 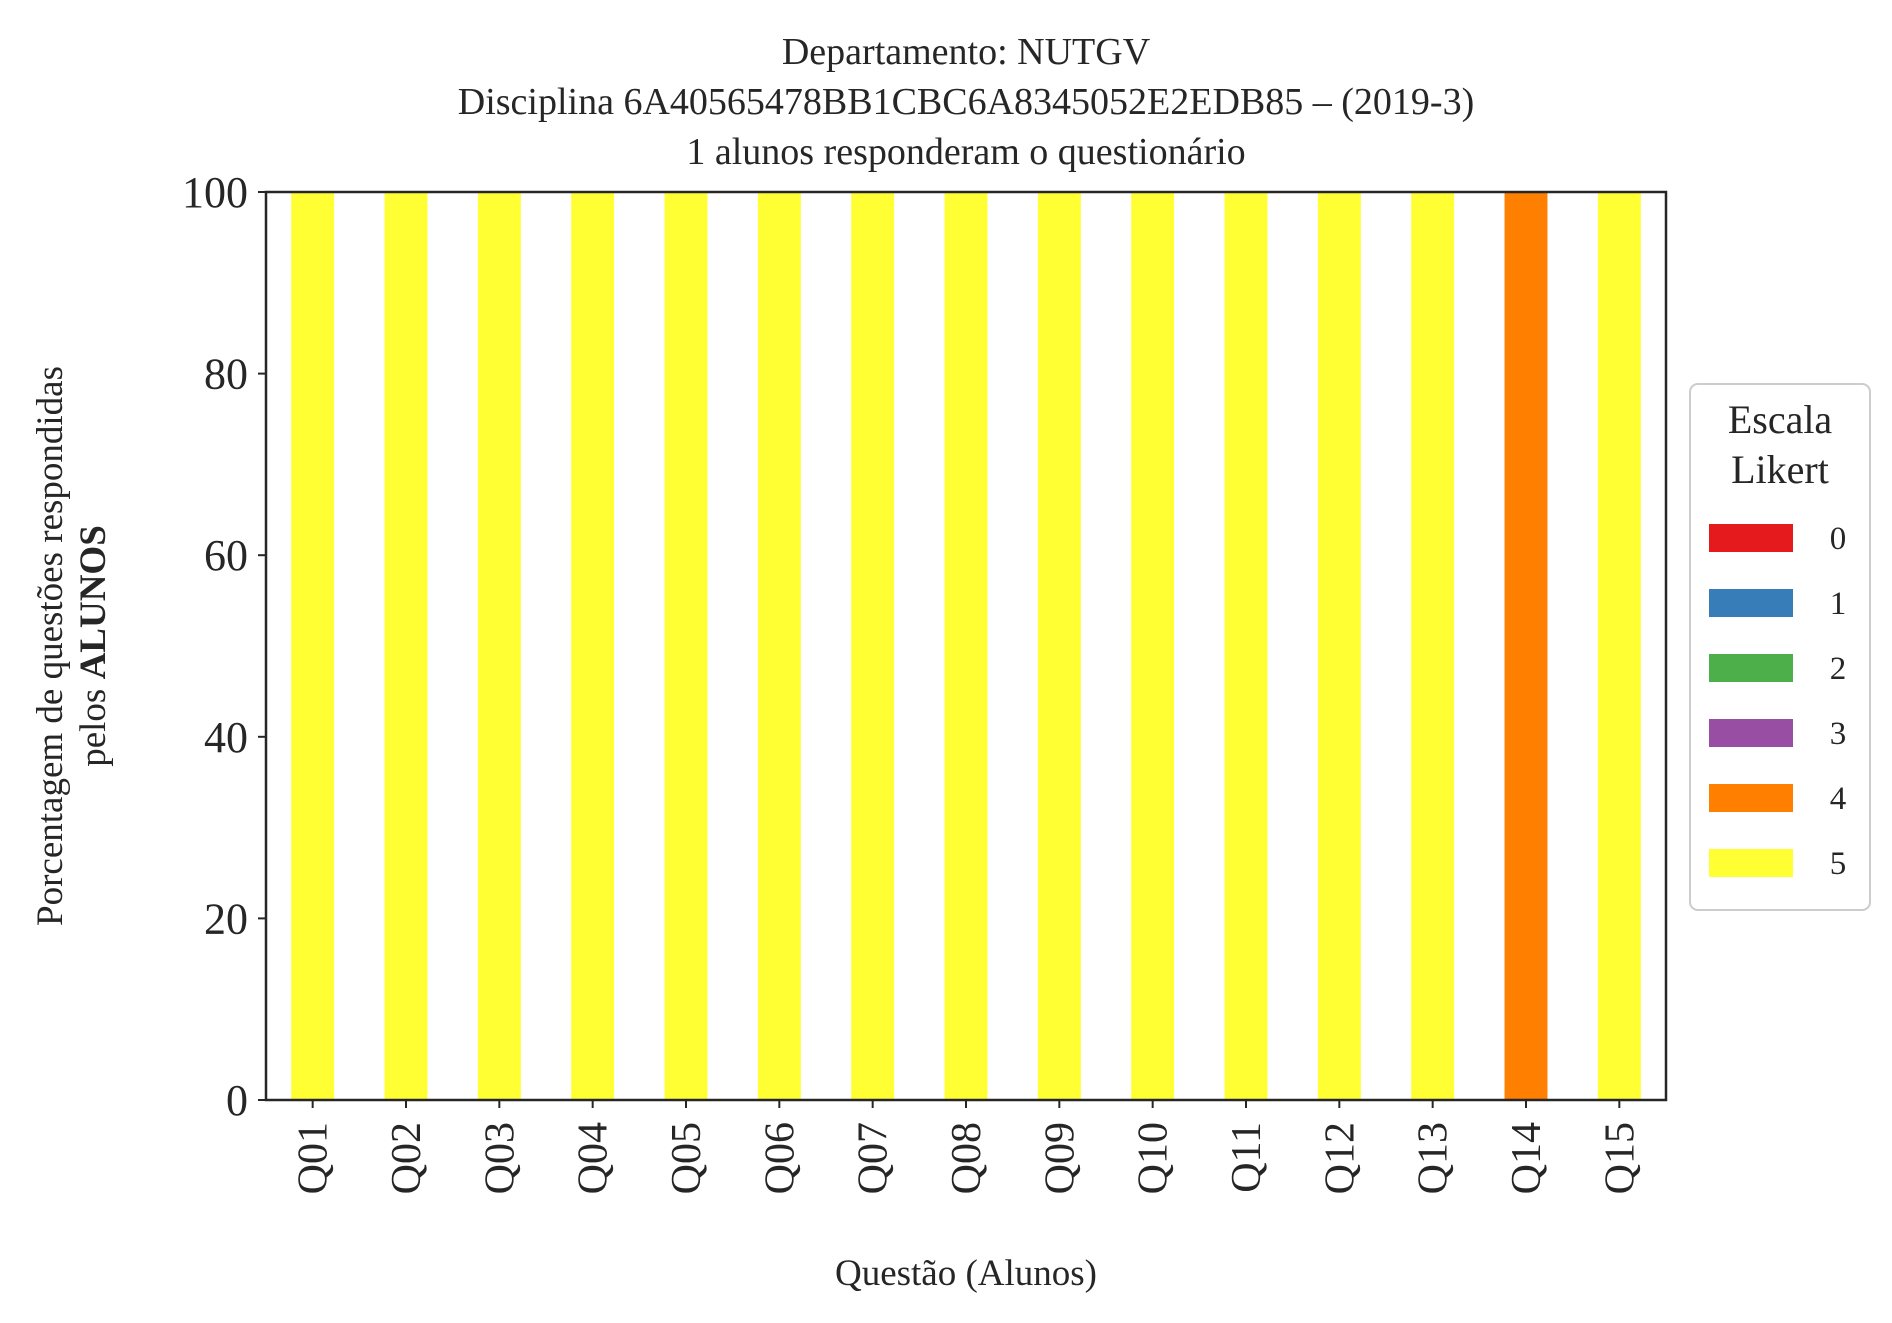 What do you see at coordinates (874, 1158) in the screenshot?
I see `x-tick-label: Q07` at bounding box center [874, 1158].